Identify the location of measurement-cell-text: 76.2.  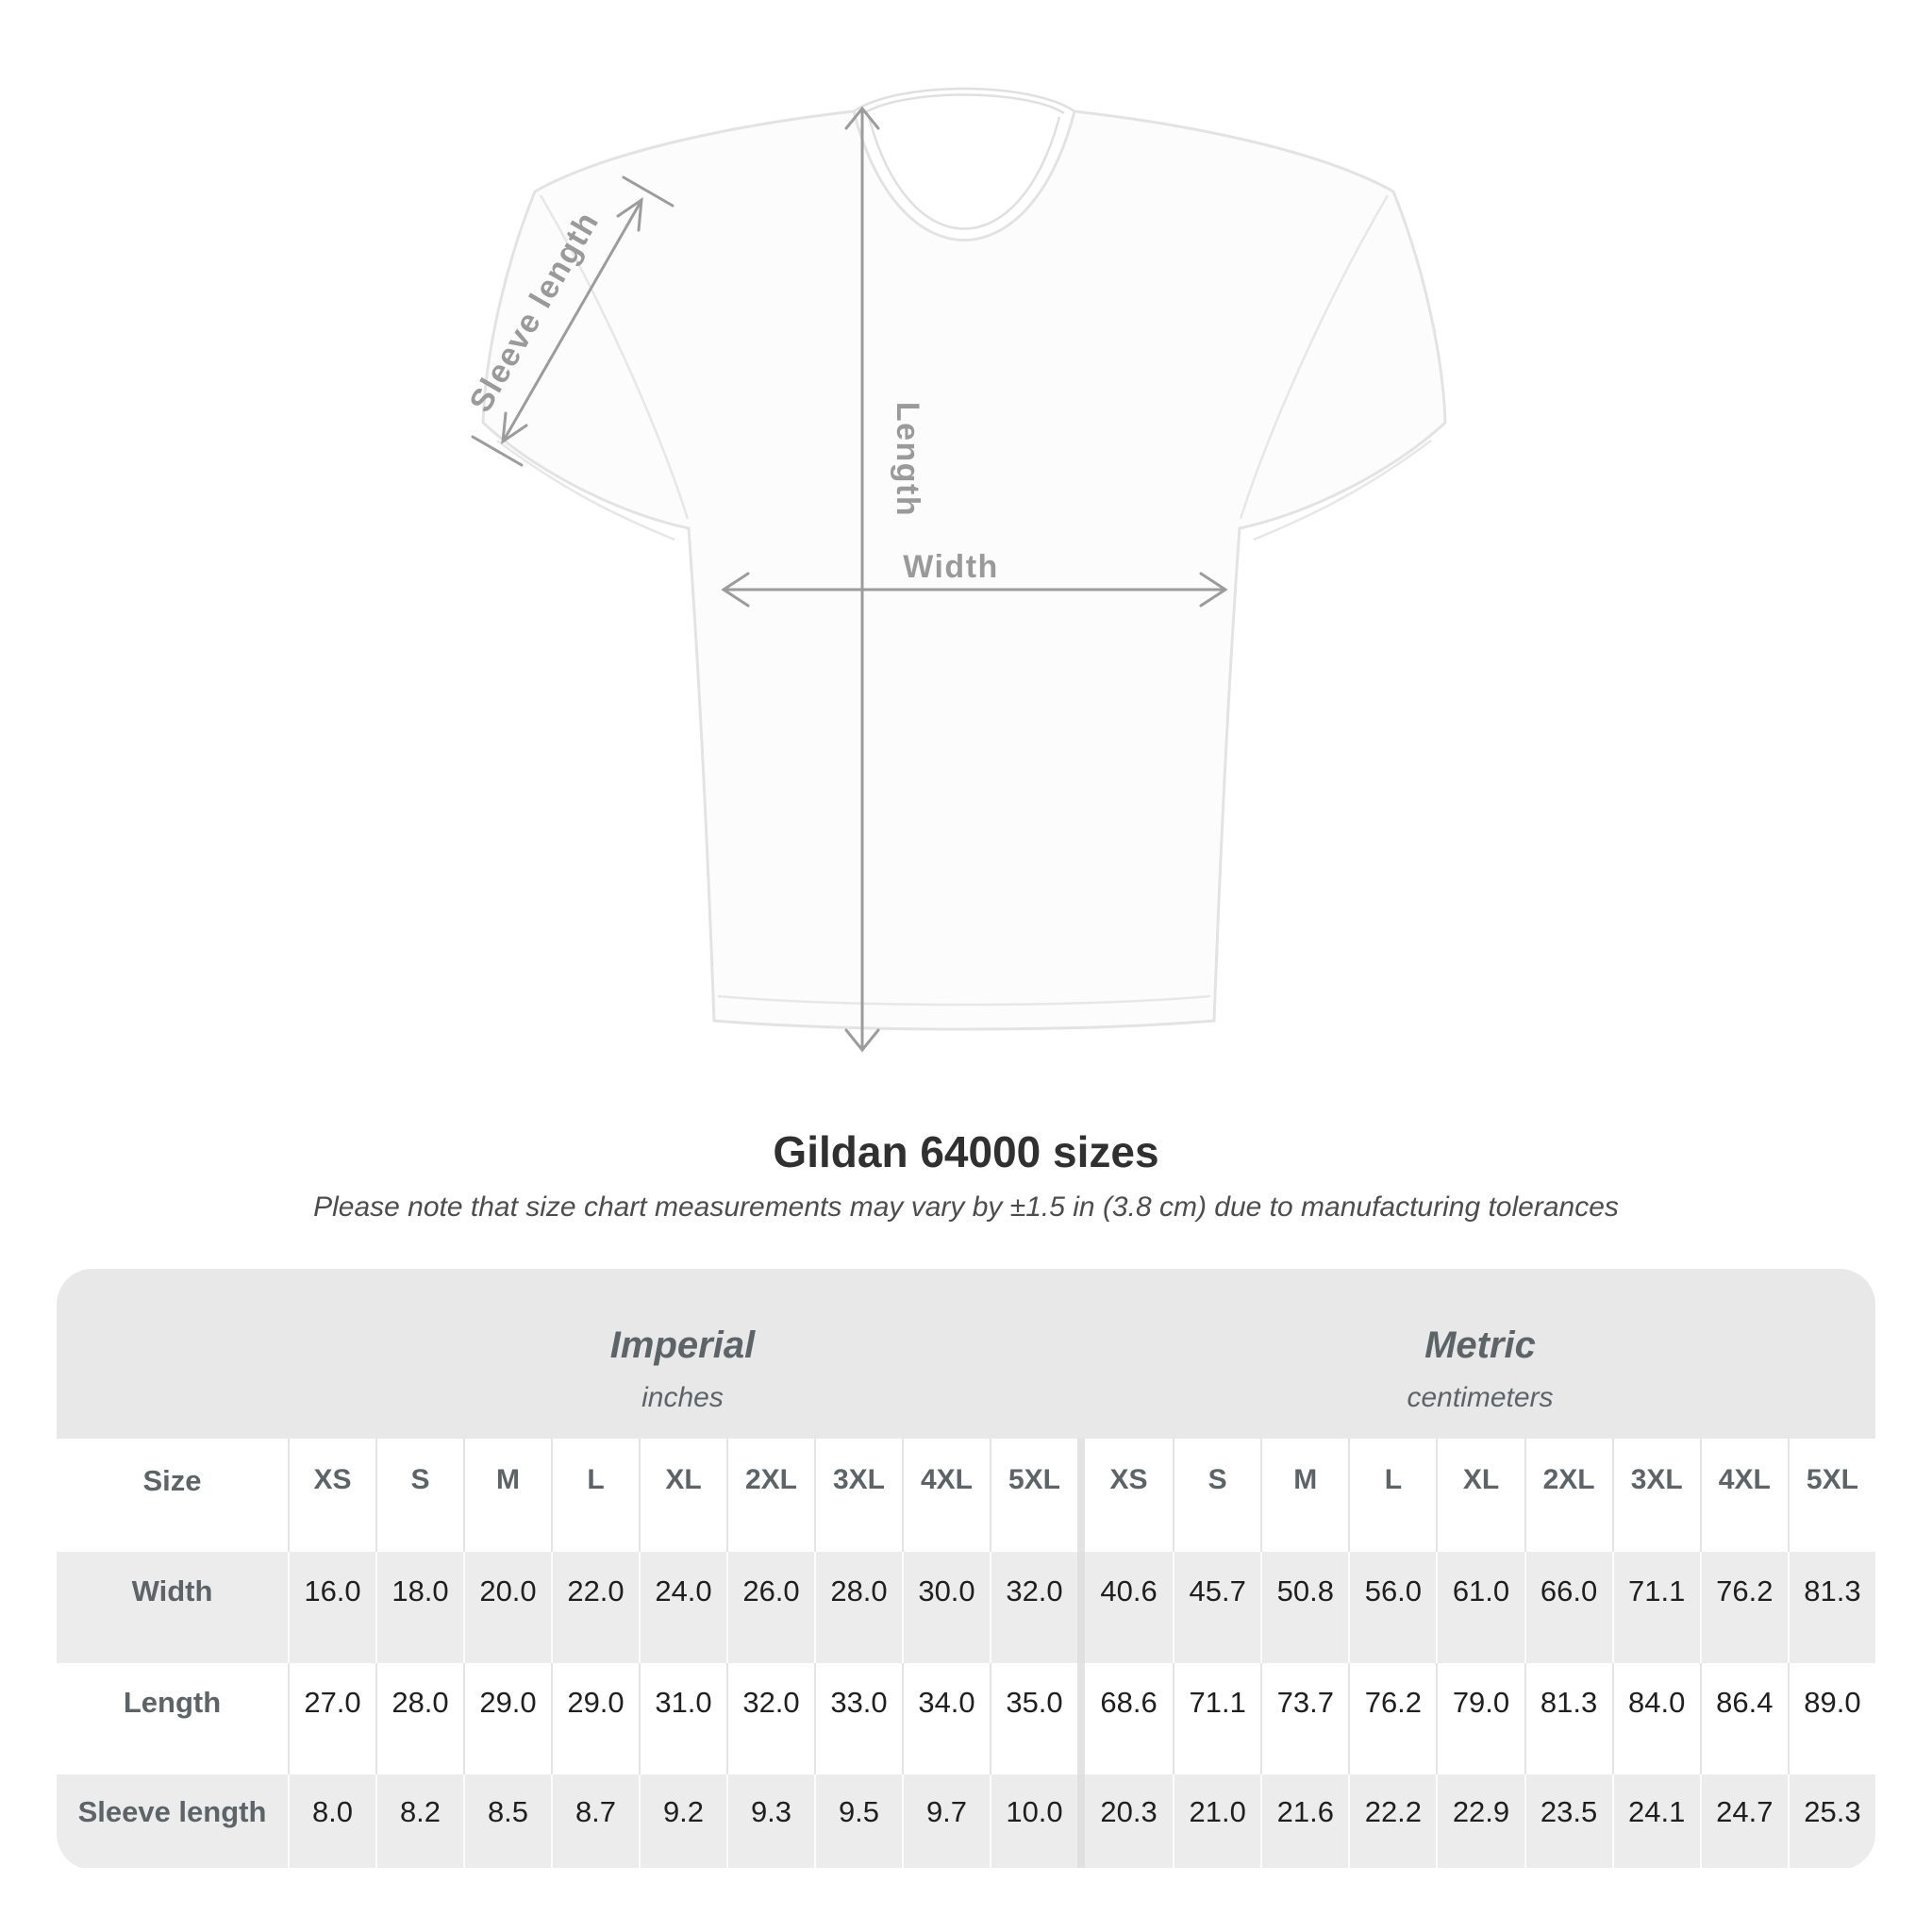
(1393, 1702).